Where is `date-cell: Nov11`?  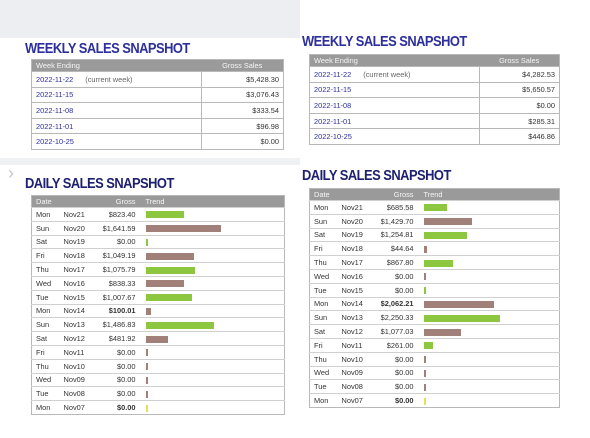
date-cell: Nov11 is located at coordinates (354, 345).